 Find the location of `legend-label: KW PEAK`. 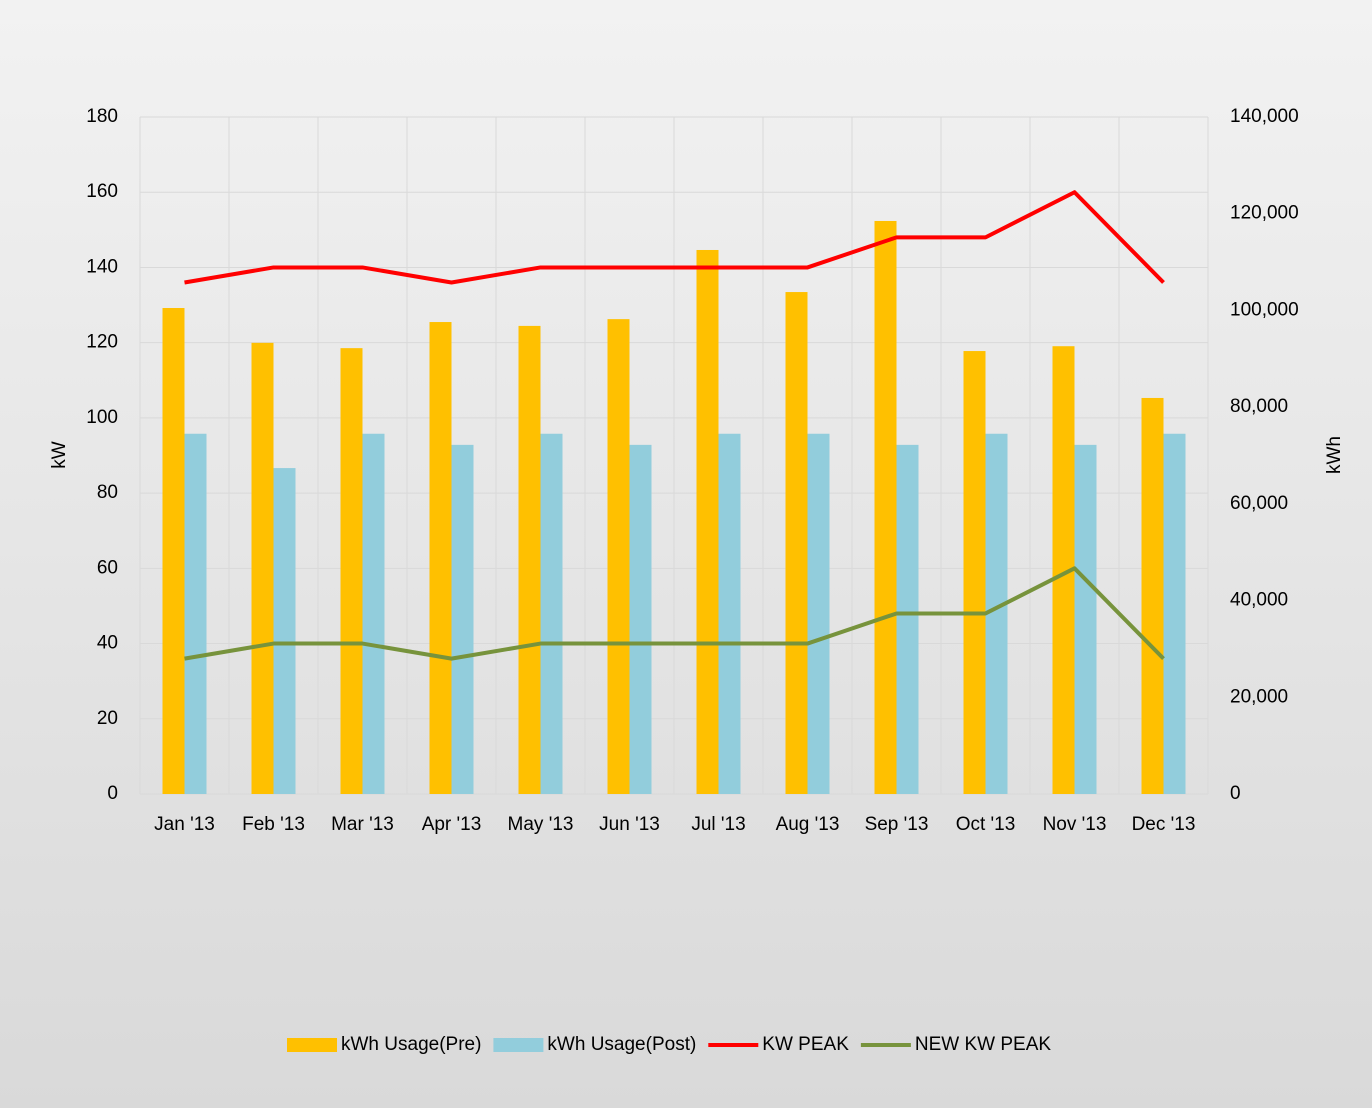

legend-label: KW PEAK is located at coordinates (805, 1044).